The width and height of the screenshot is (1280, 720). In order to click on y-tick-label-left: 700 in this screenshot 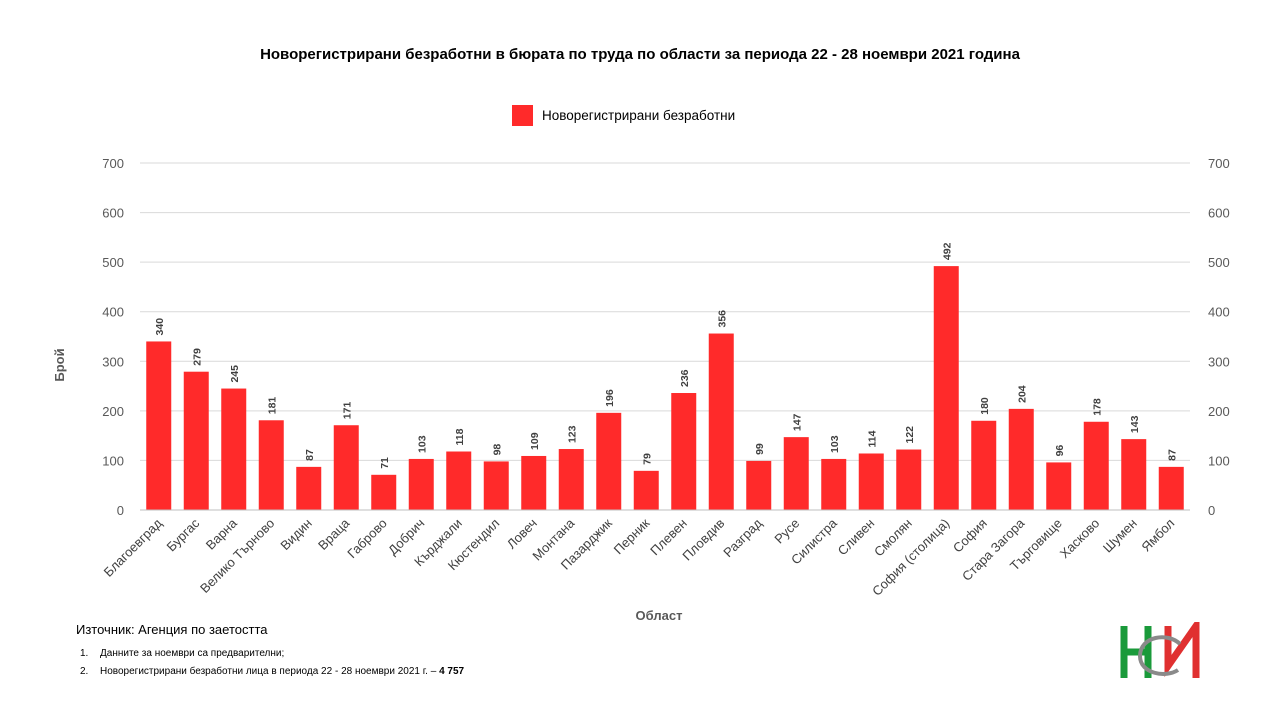, I will do `click(113, 163)`.